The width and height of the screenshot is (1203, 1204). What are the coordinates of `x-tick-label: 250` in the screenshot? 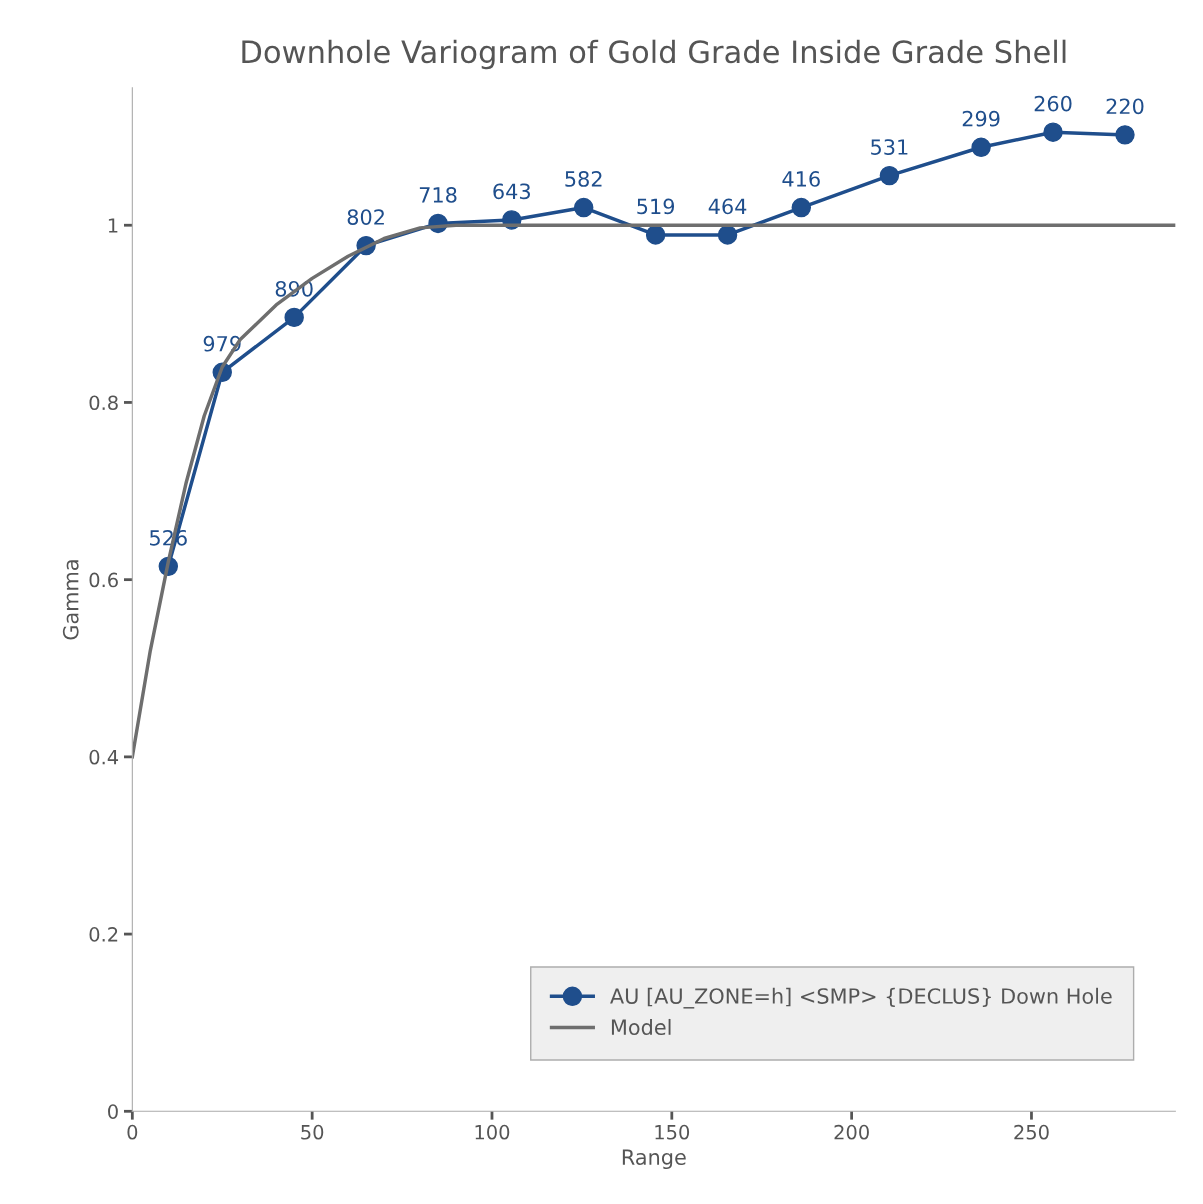 It's located at (1031, 1132).